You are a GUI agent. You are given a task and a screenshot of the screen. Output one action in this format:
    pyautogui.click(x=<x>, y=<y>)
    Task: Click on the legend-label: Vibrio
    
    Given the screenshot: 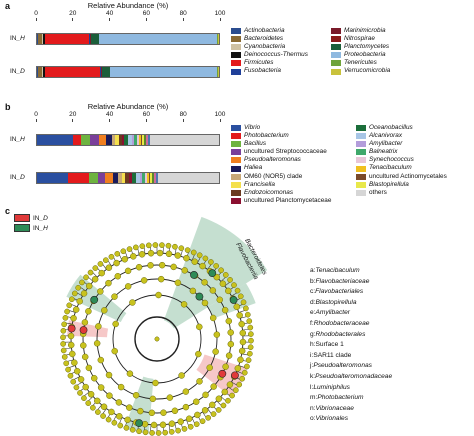 What is the action you would take?
    pyautogui.click(x=252, y=127)
    